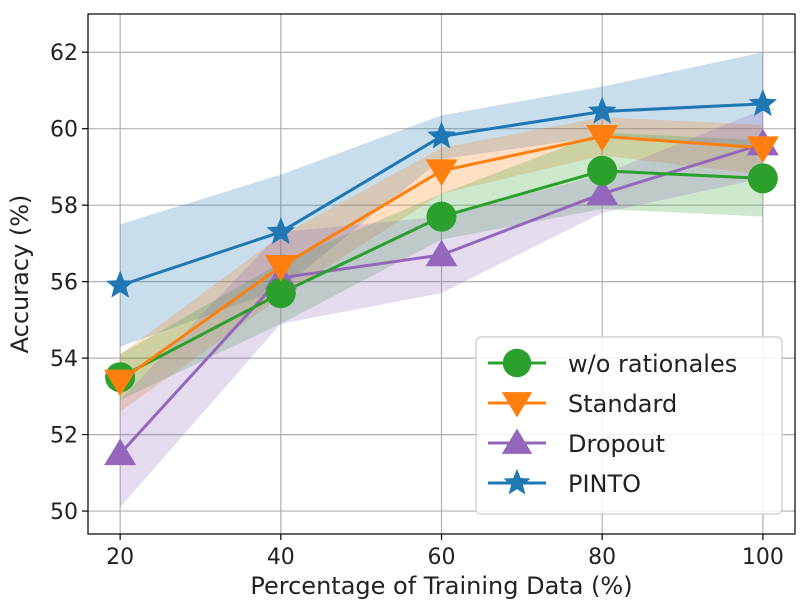 This screenshot has height=606, width=806. Describe the element at coordinates (64, 283) in the screenshot. I see `y-tick-label: 56` at that location.